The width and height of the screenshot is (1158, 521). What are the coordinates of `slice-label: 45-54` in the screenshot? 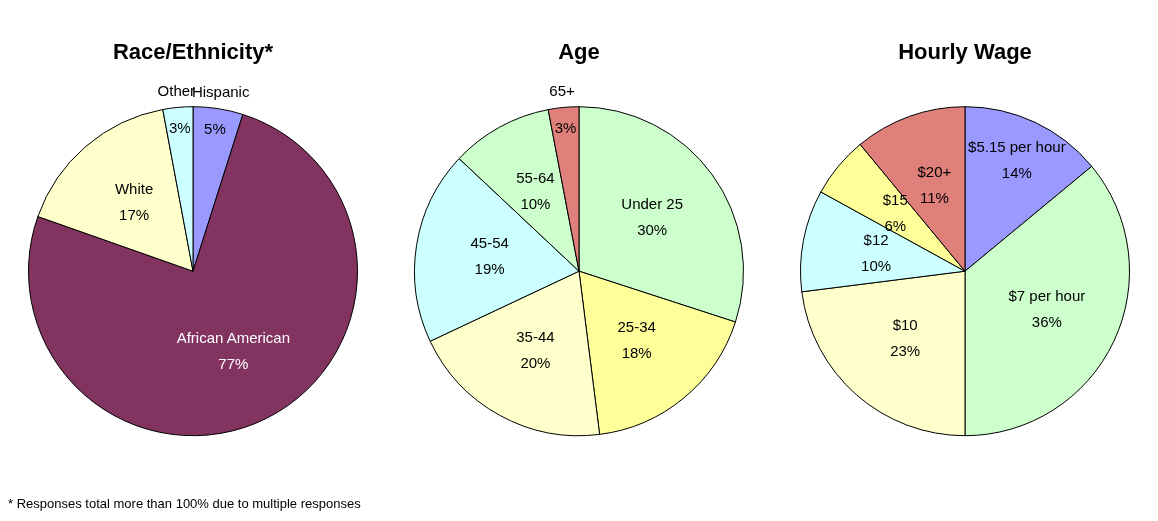 It's located at (489, 243).